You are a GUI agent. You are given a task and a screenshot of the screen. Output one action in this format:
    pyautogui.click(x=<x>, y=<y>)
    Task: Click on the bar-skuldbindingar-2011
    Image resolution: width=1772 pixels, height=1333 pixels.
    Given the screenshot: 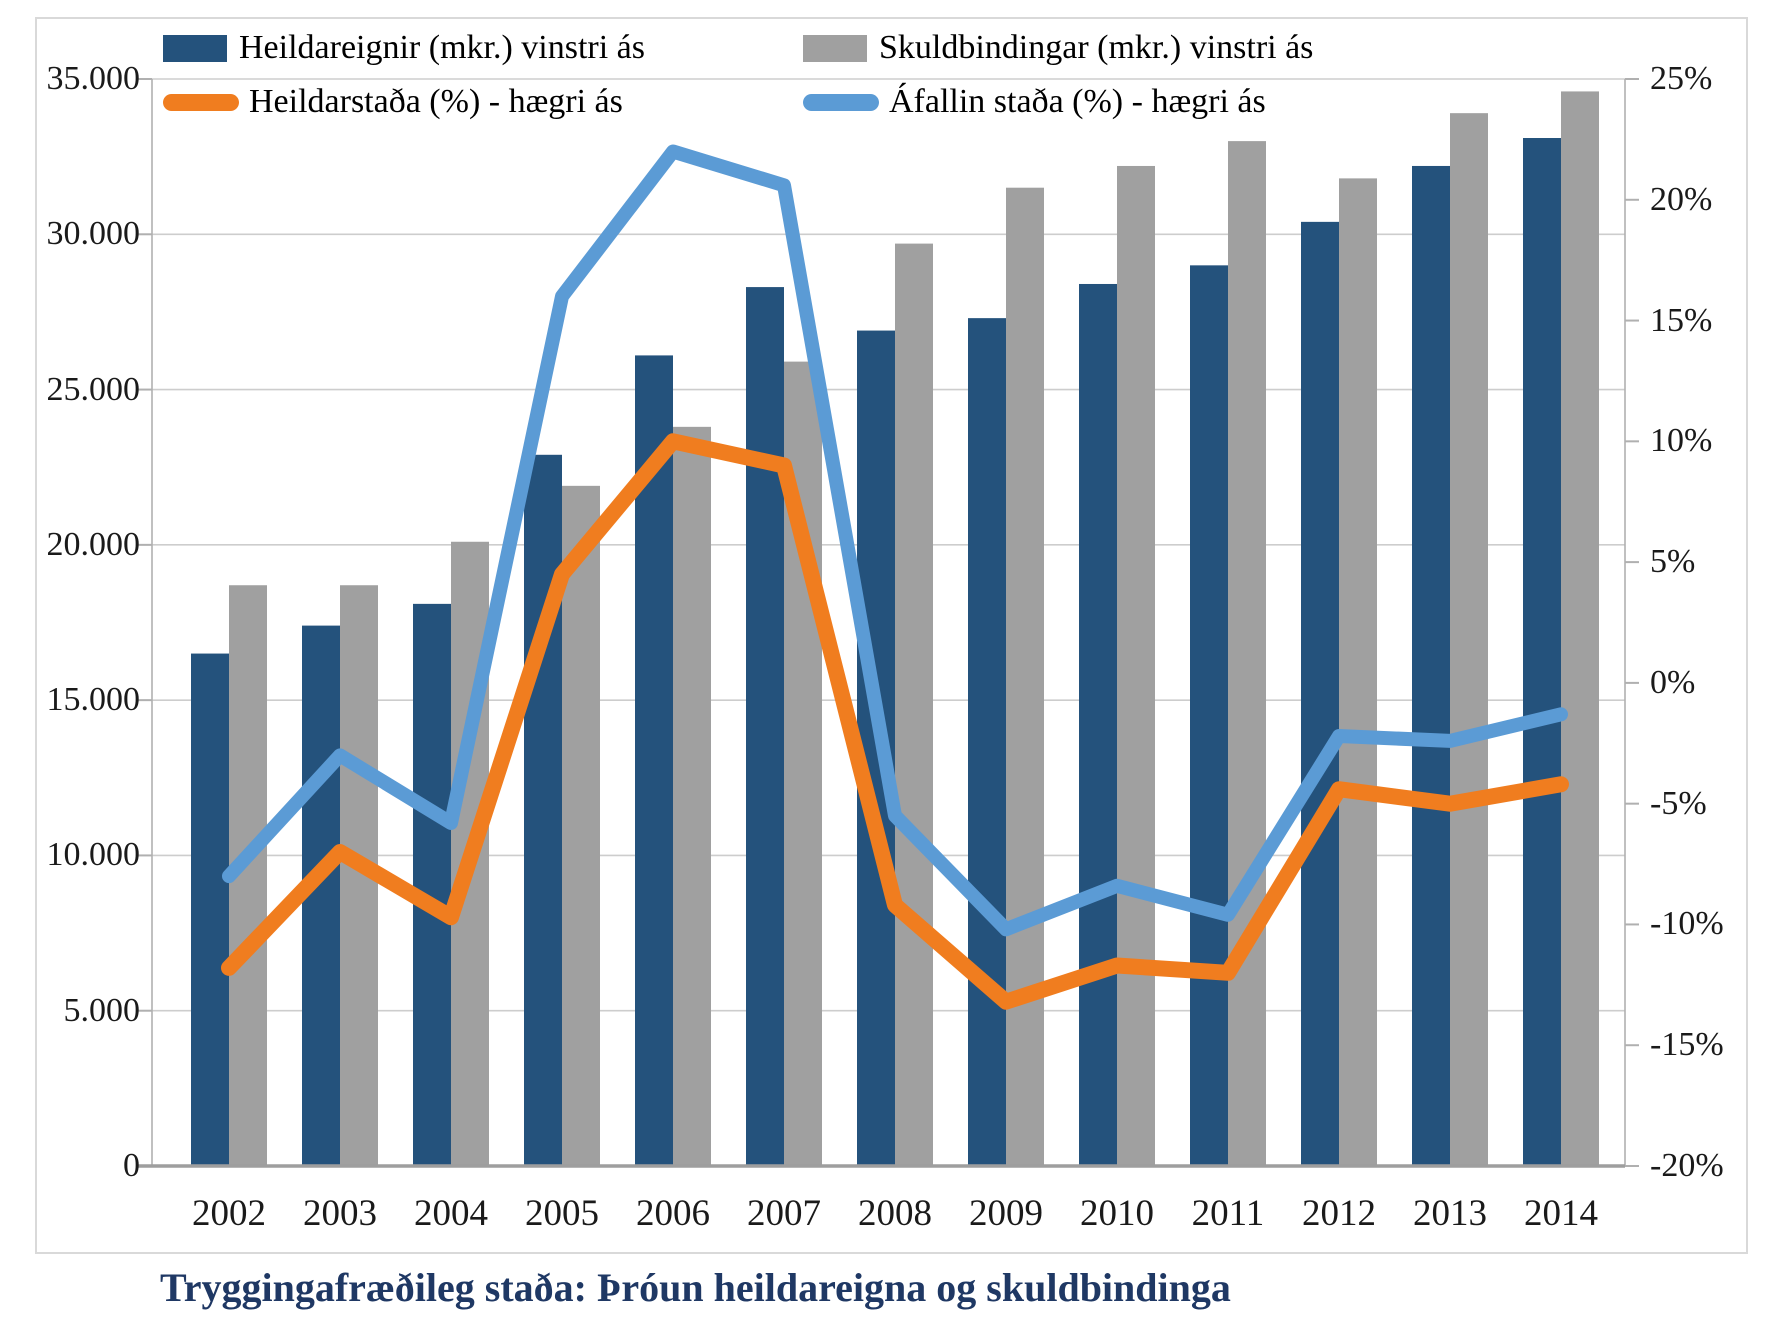 What is the action you would take?
    pyautogui.click(x=1247, y=654)
    